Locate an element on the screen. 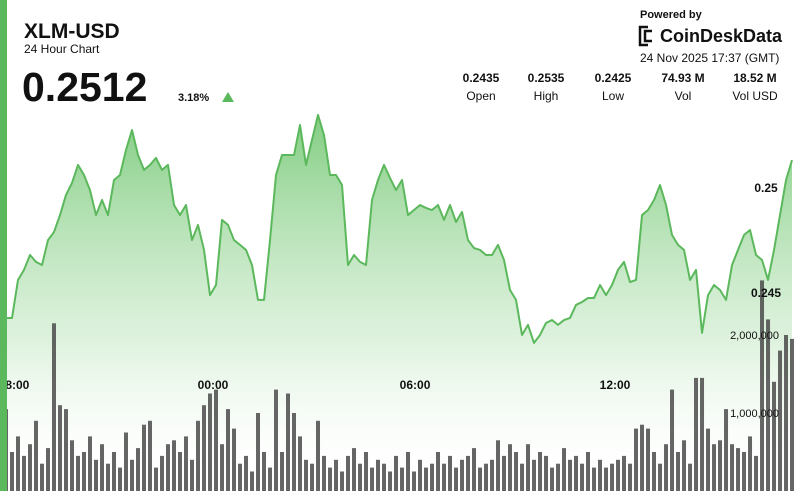 The height and width of the screenshot is (491, 800). stat-label: Open is located at coordinates (480, 96).